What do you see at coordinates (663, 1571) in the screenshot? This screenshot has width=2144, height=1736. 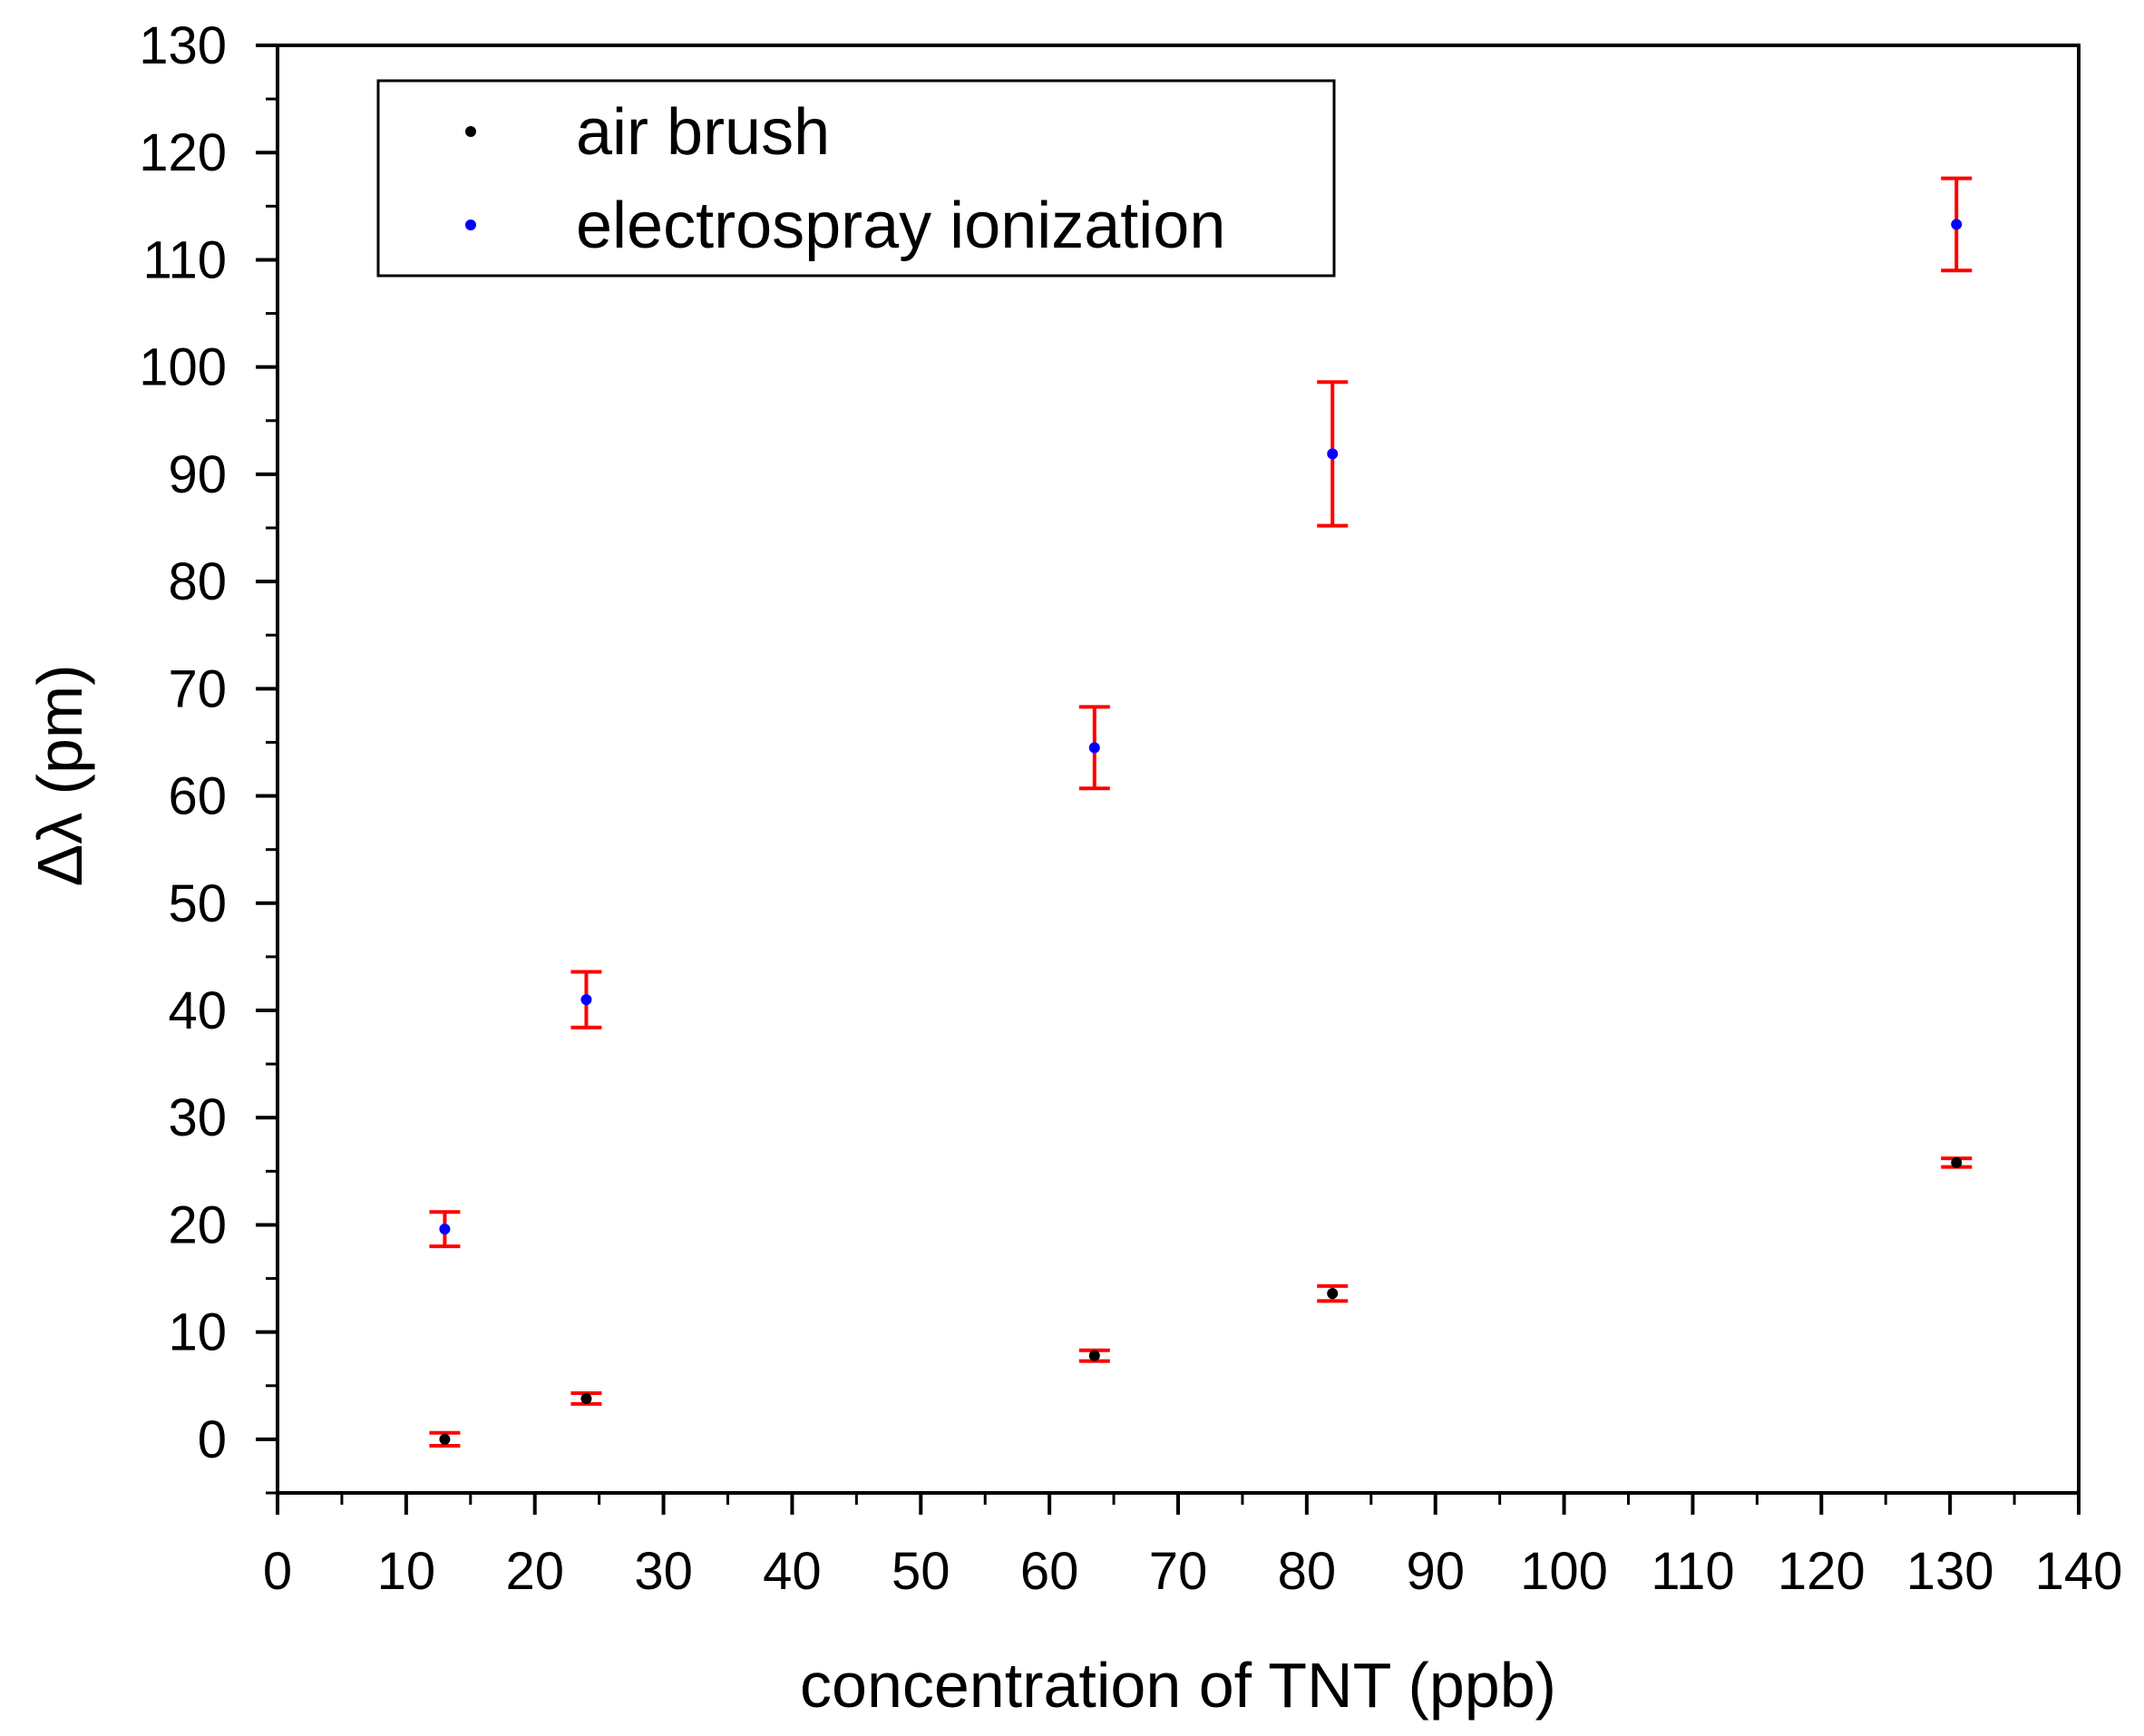 I see `x-tick-label: 30` at bounding box center [663, 1571].